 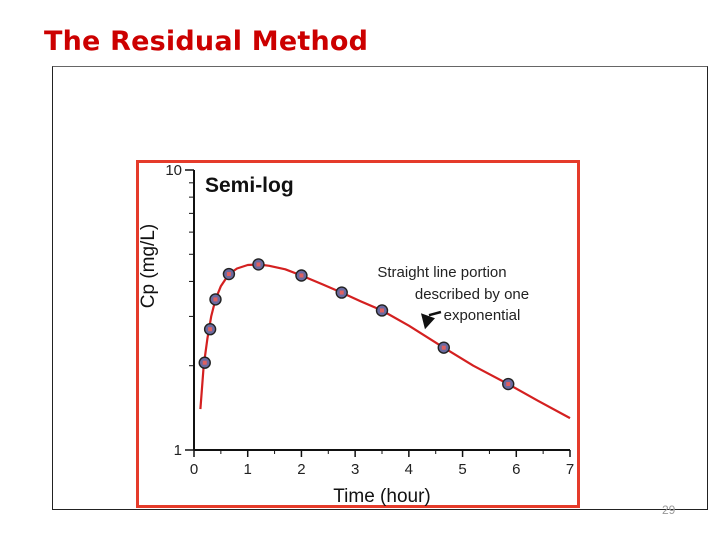 What do you see at coordinates (301, 469) in the screenshot?
I see `x-tick-label: 2` at bounding box center [301, 469].